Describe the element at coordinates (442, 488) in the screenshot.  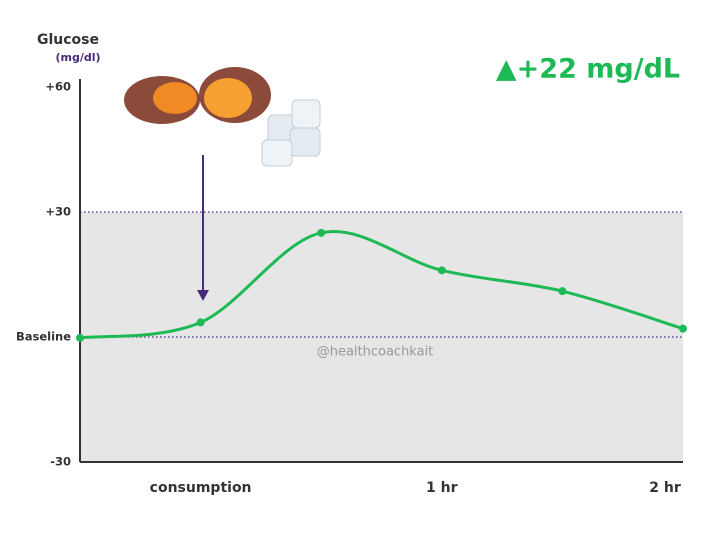
I see `x-tick-label: 1 hr` at that location.